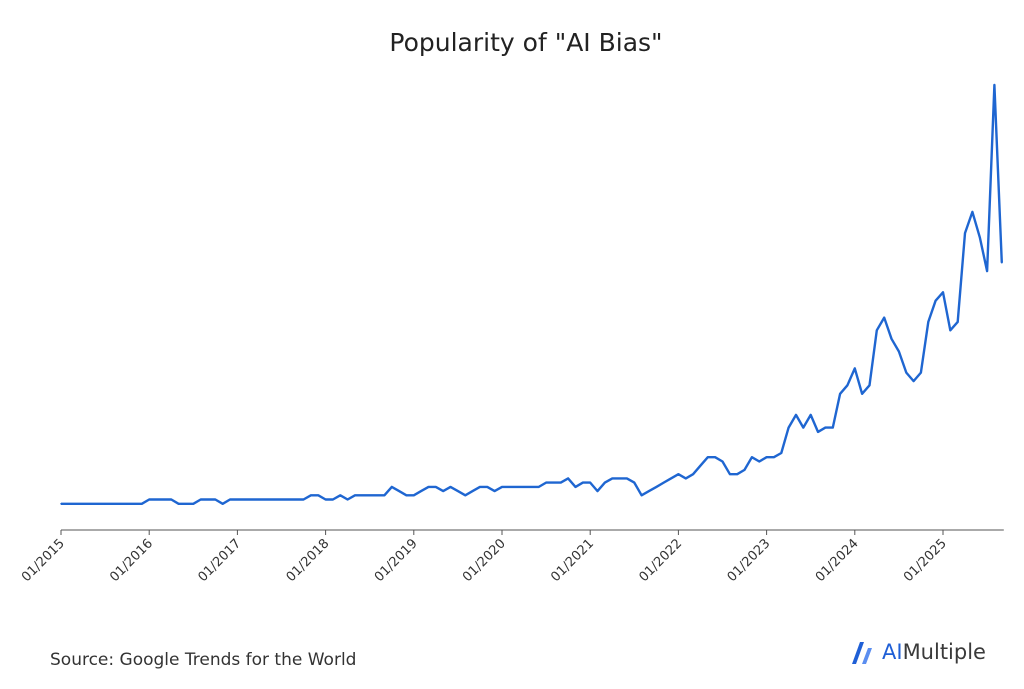 This screenshot has width=1024, height=689. What do you see at coordinates (131, 560) in the screenshot?
I see `x-tick-label: 01/2016` at bounding box center [131, 560].